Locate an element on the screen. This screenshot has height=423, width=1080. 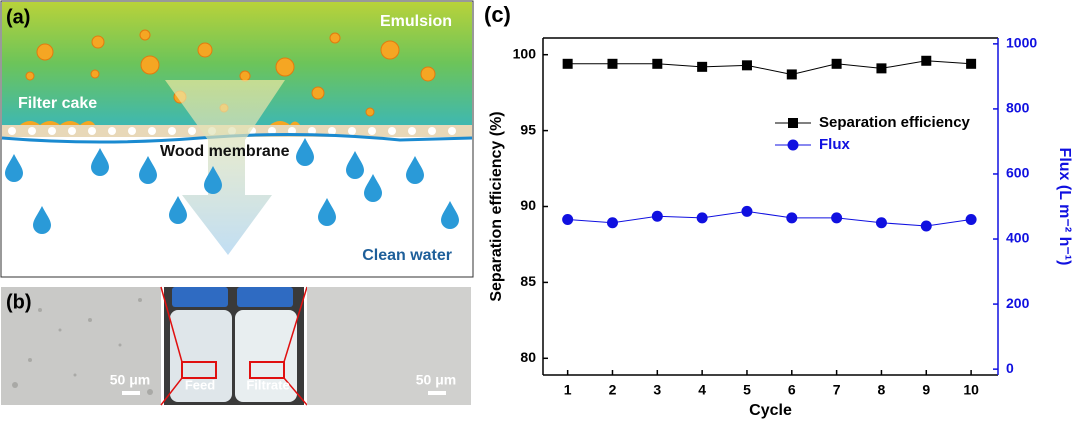
x-tick-label: 7 is located at coordinates (837, 390).